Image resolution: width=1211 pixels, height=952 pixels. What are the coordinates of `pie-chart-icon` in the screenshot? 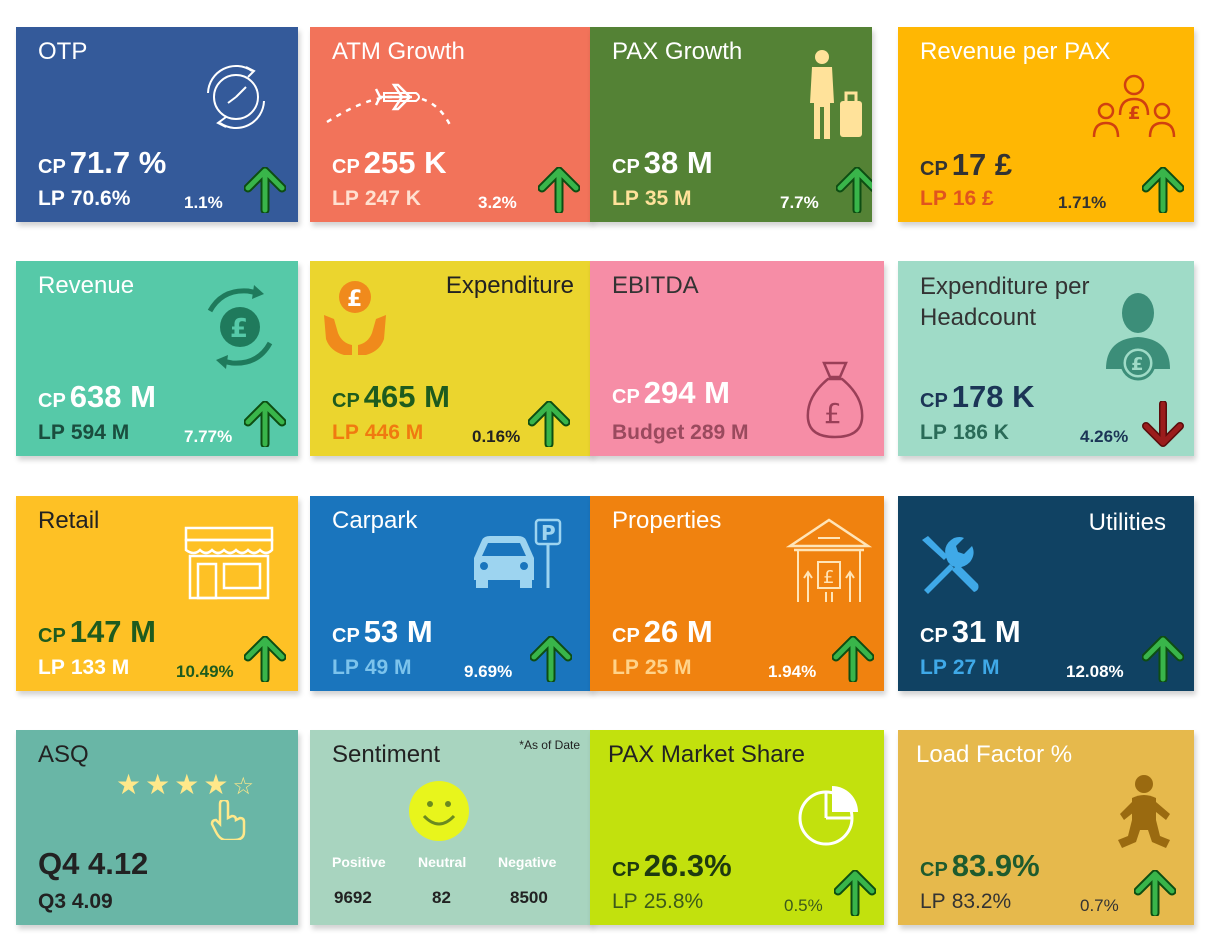 It's located at (828, 816).